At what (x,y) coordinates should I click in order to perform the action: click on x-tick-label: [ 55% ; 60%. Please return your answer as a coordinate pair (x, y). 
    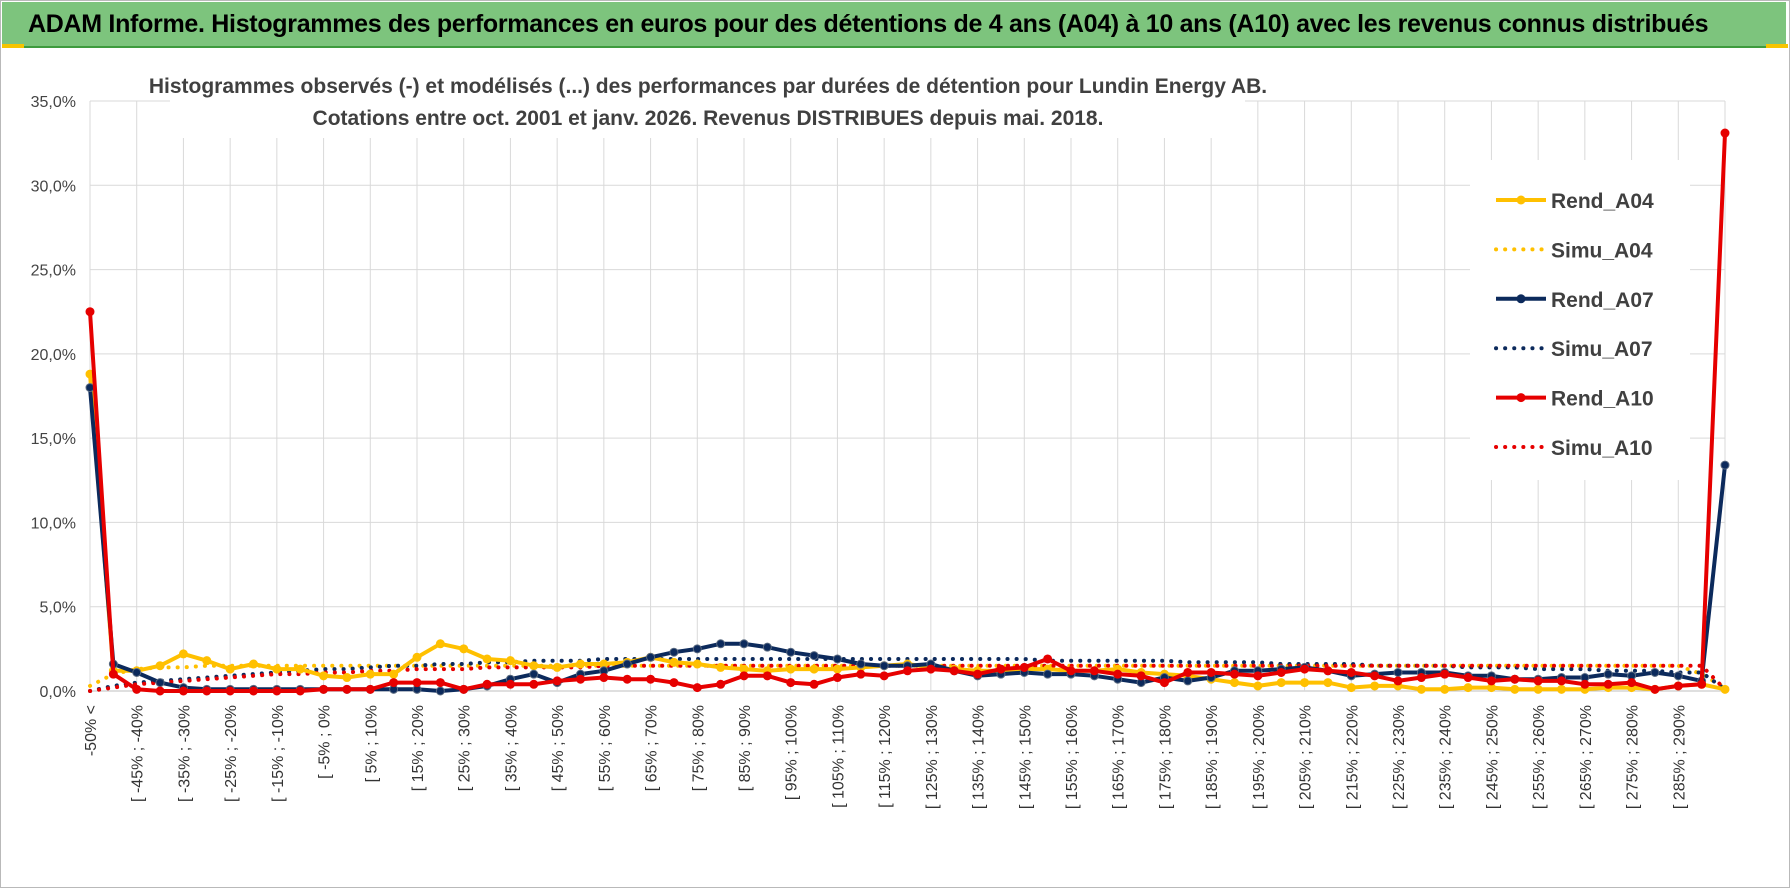
    Looking at the image, I should click on (605, 748).